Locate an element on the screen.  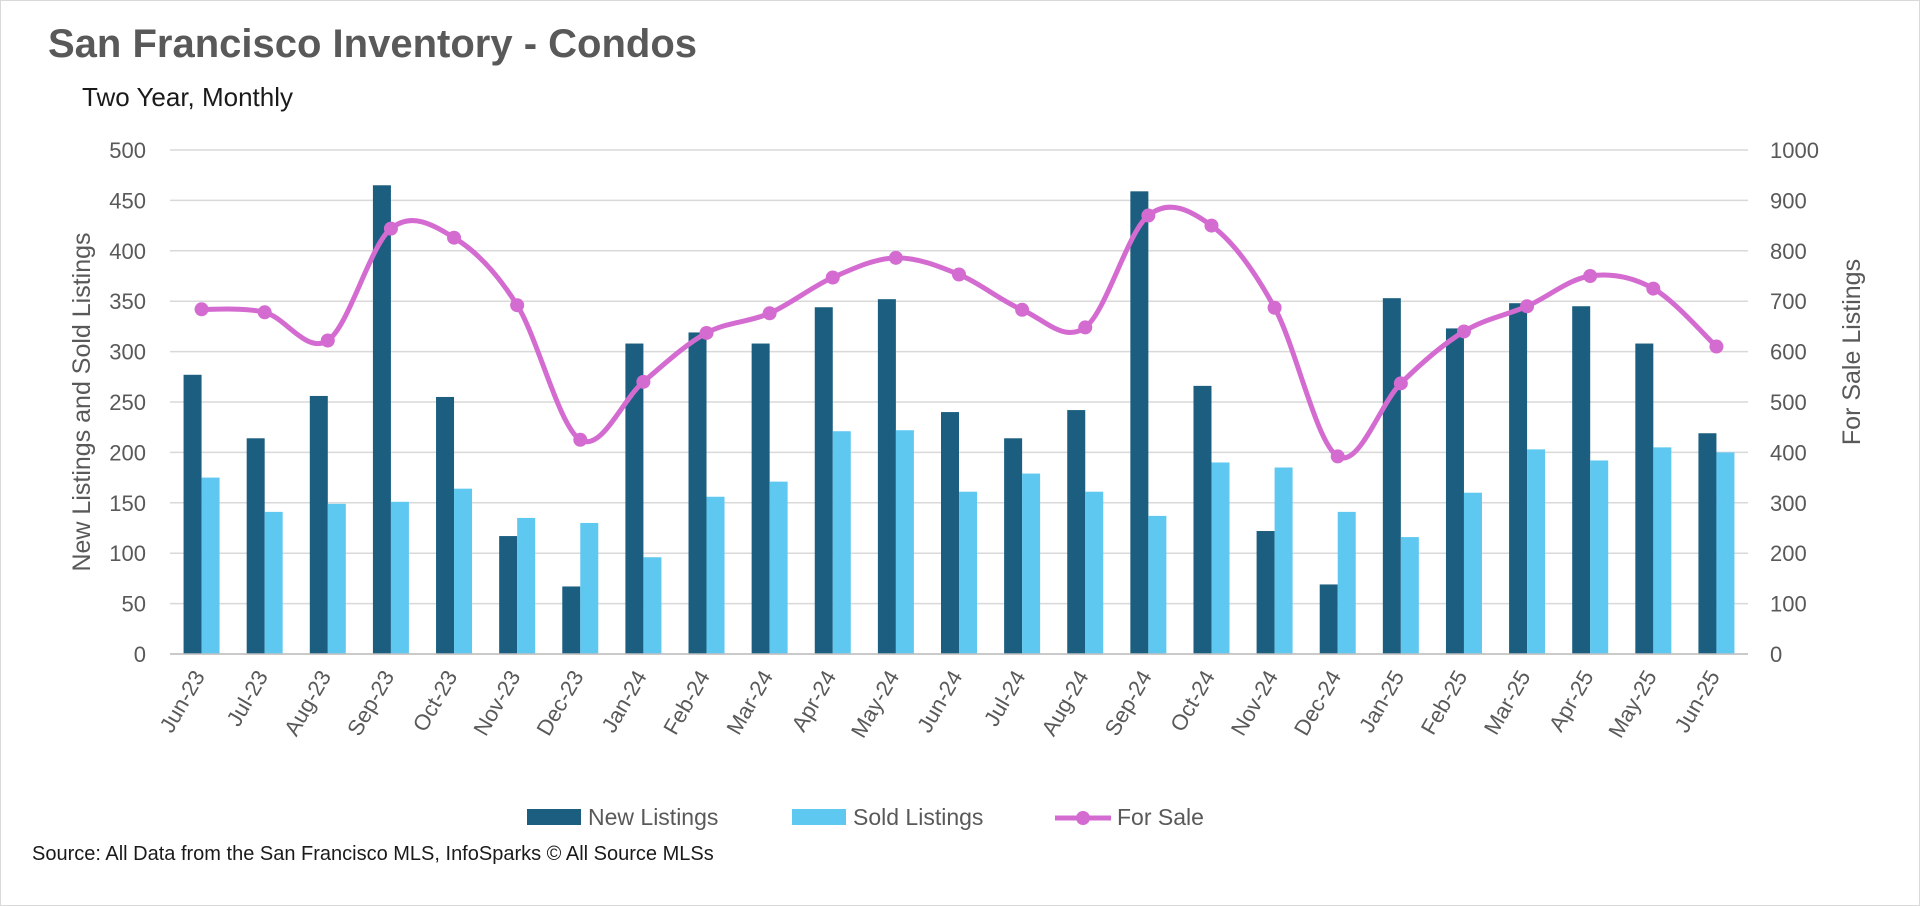
y2-tick-label: 700 is located at coordinates (1788, 301).